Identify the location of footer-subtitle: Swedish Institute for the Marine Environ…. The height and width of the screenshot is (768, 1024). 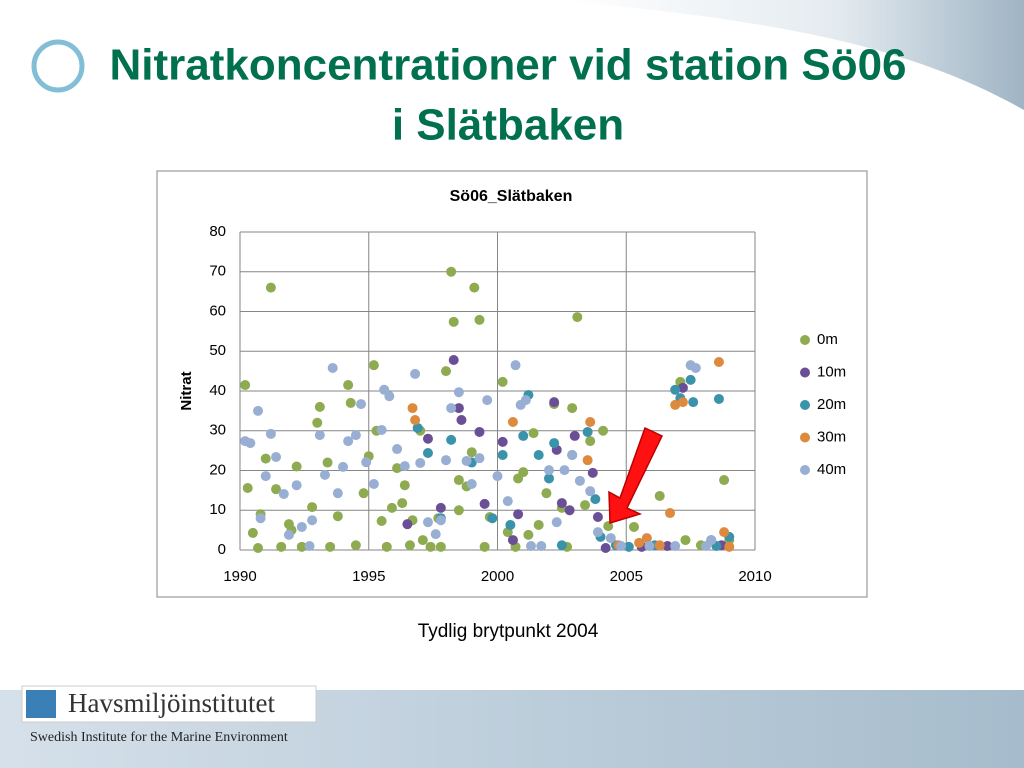
(159, 737).